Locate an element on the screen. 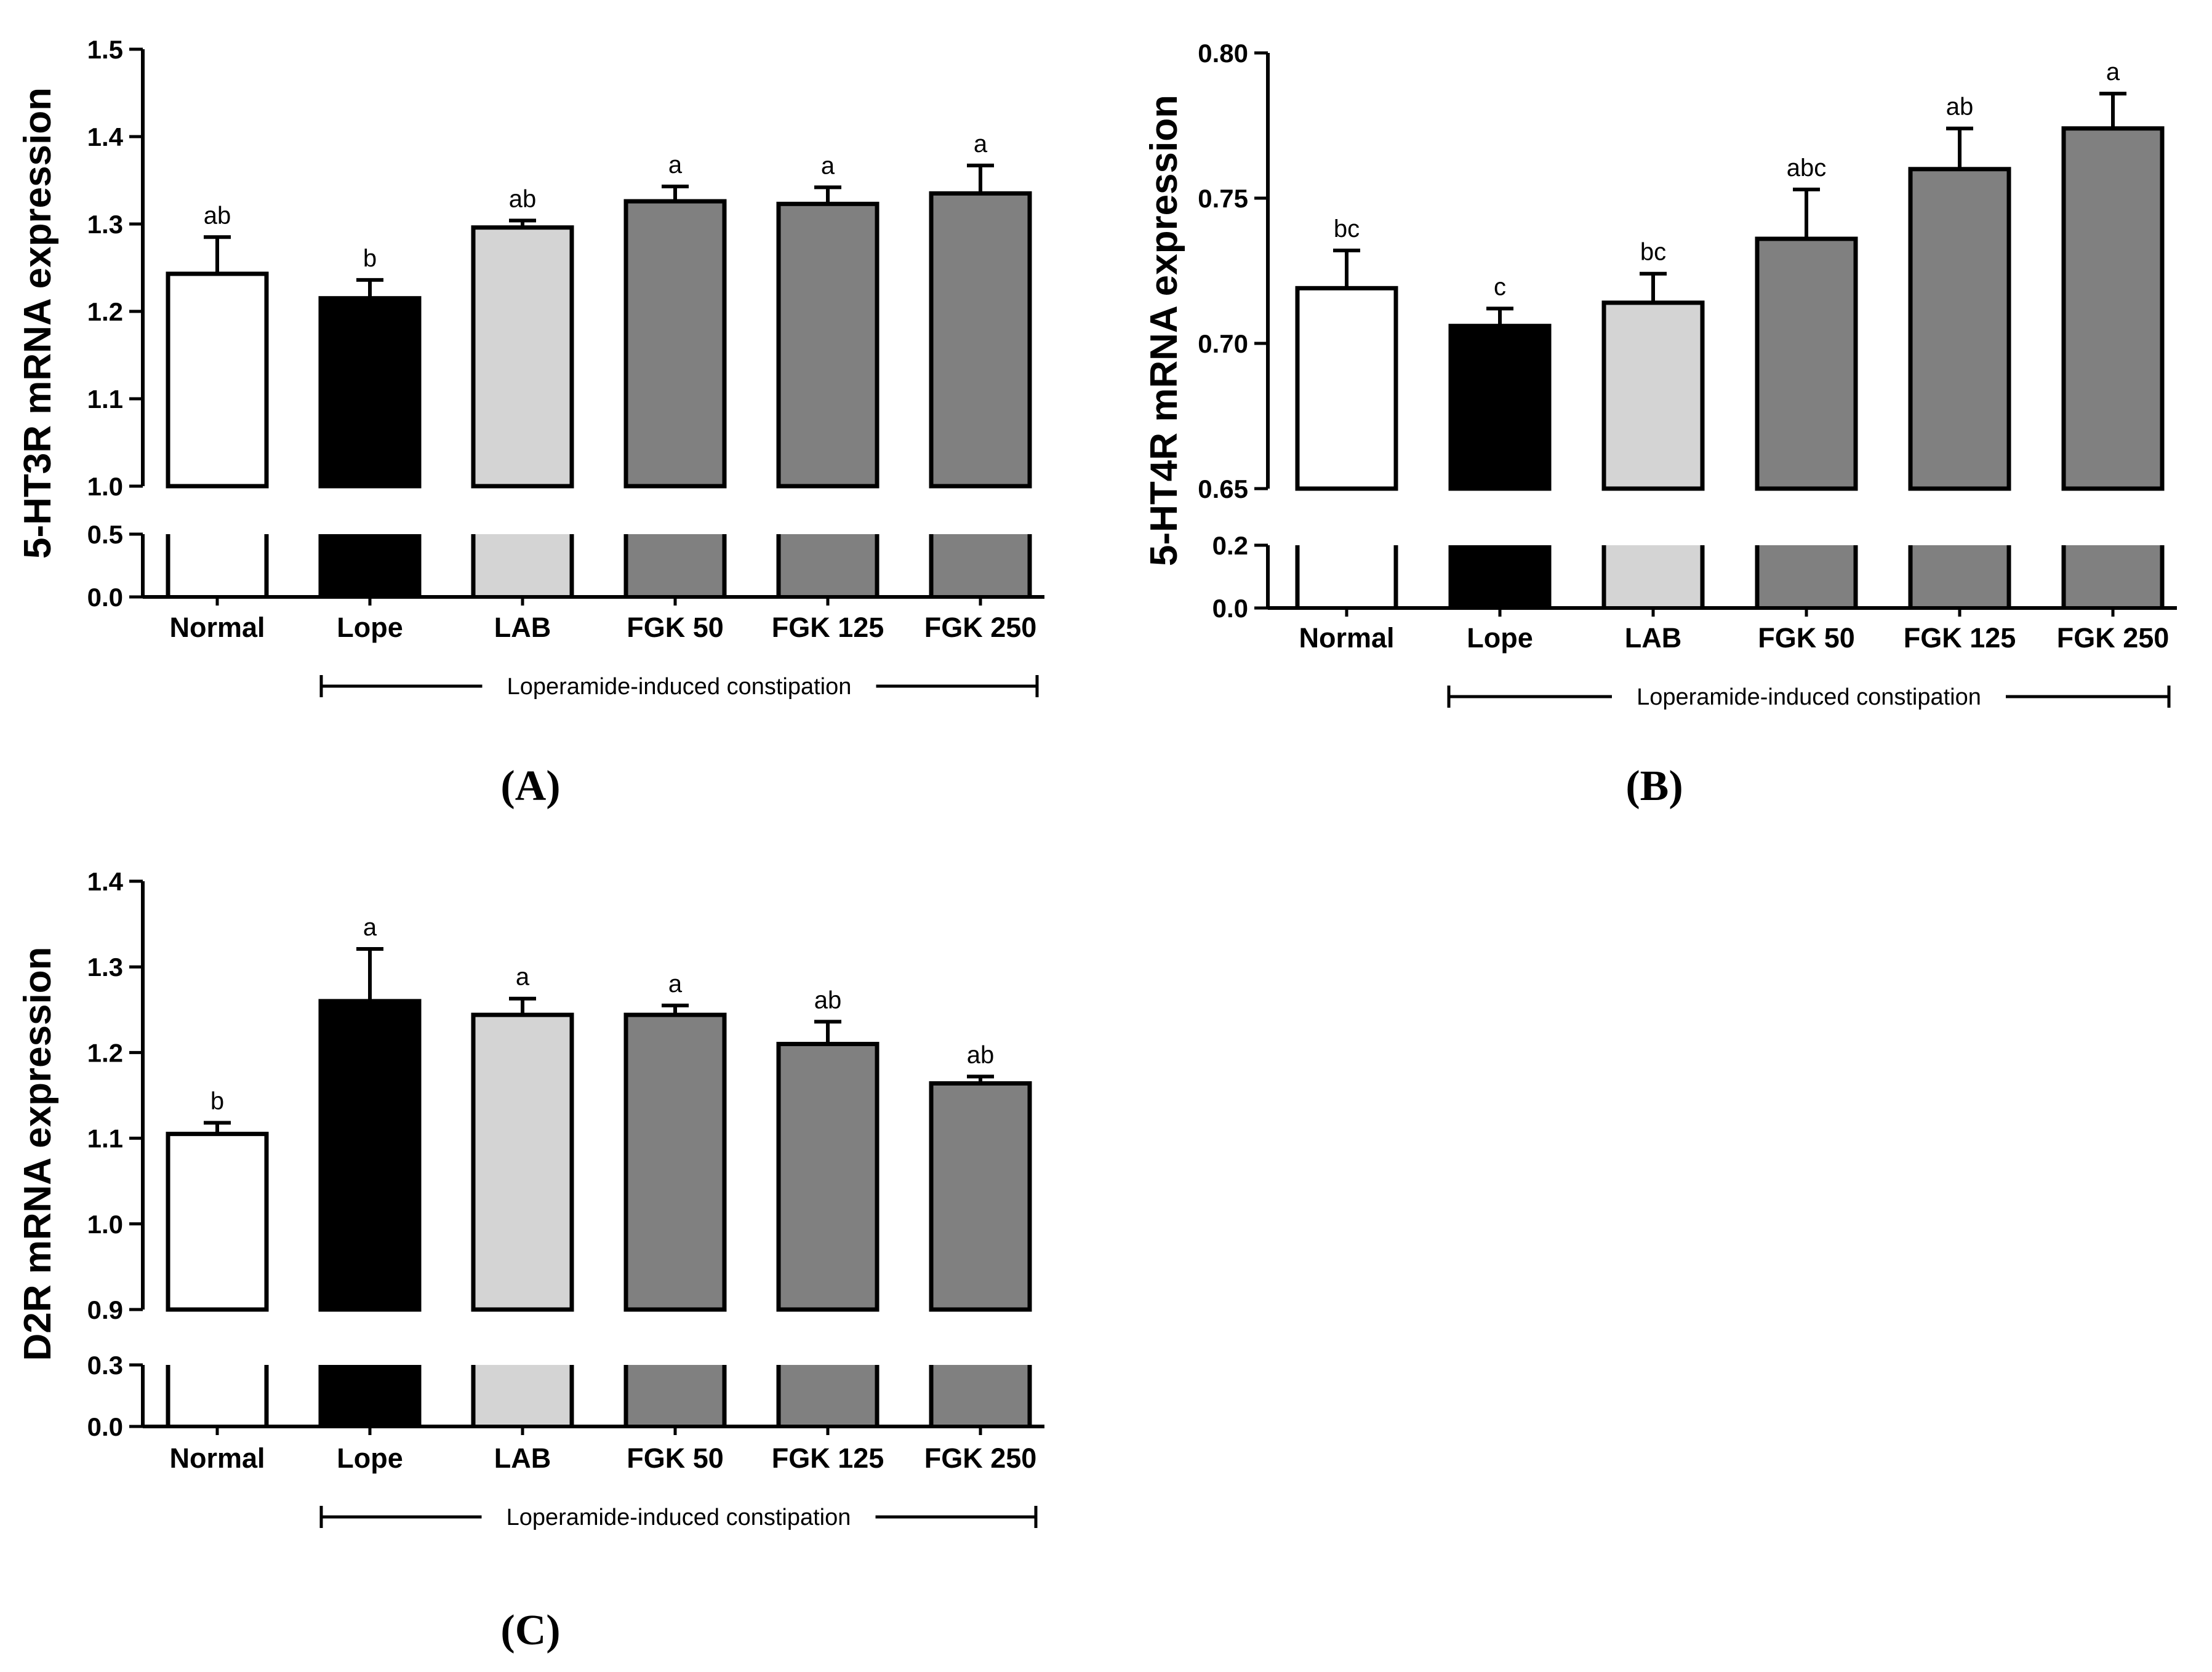 The height and width of the screenshot is (1672, 2212). significance-label: abc is located at coordinates (1807, 168).